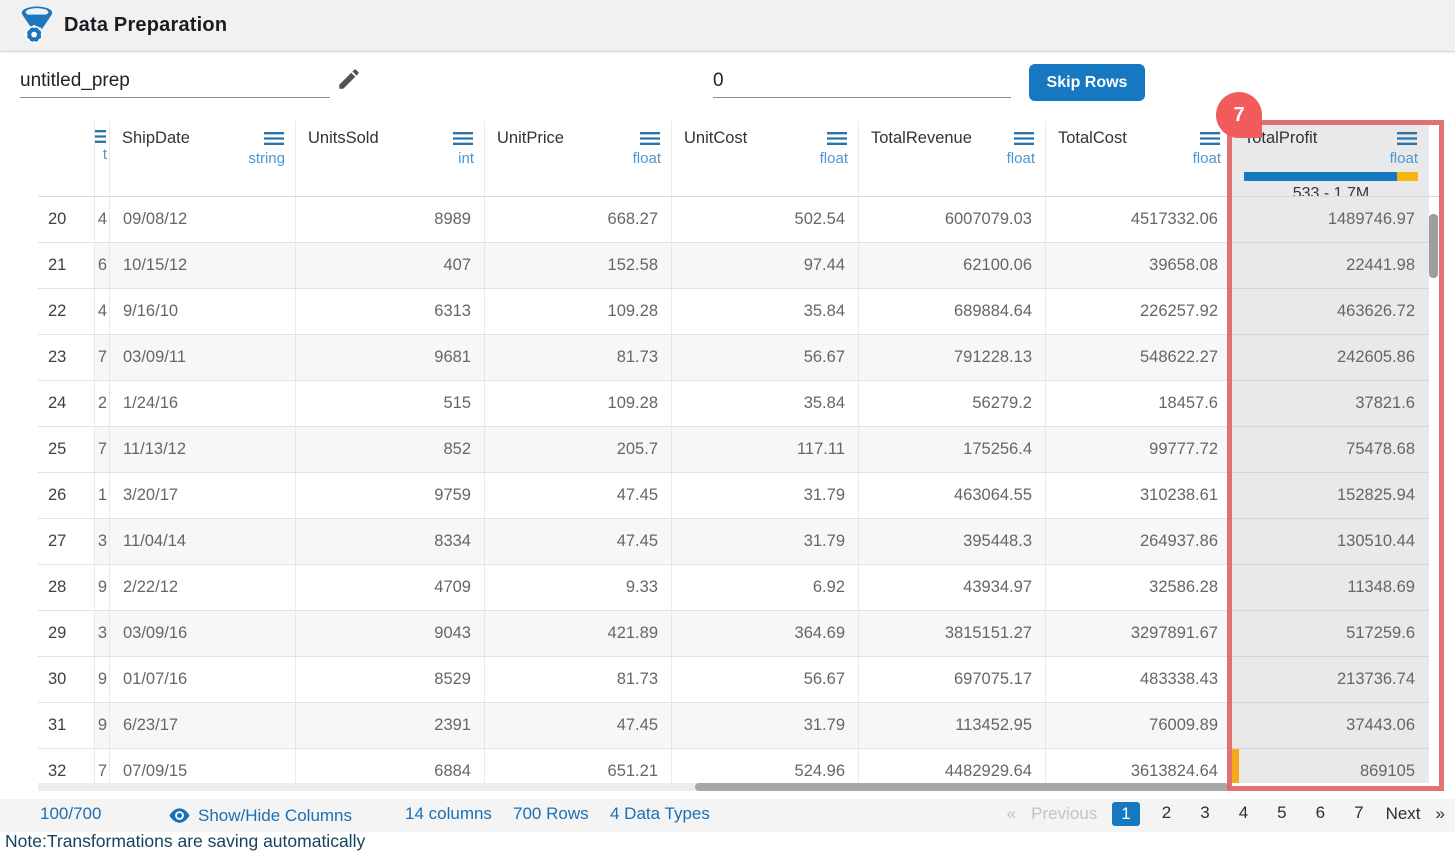  What do you see at coordinates (102, 588) in the screenshot?
I see `cell-clipped: 9` at bounding box center [102, 588].